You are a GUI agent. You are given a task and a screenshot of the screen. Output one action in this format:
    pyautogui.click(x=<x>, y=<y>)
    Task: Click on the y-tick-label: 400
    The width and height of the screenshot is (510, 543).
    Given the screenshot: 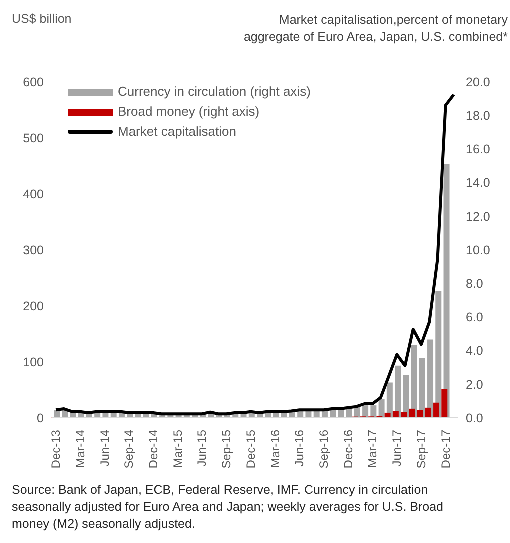 What is the action you would take?
    pyautogui.click(x=33, y=194)
    